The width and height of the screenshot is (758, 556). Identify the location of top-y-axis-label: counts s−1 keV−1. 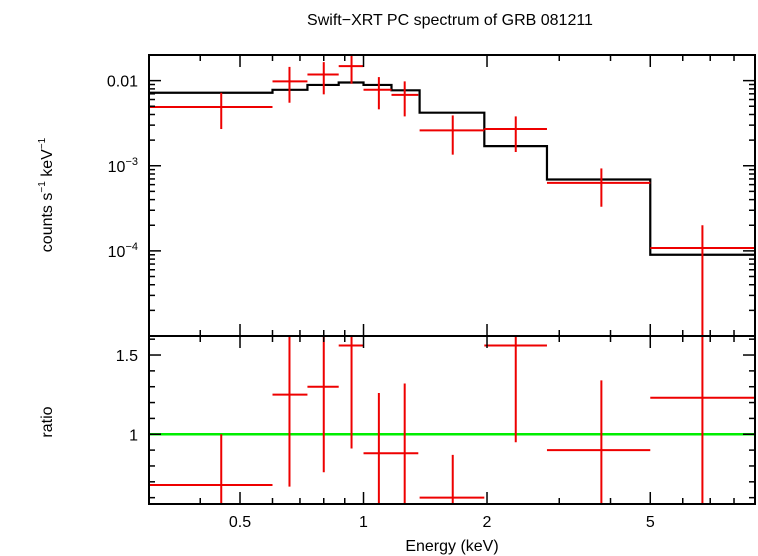
(46, 194).